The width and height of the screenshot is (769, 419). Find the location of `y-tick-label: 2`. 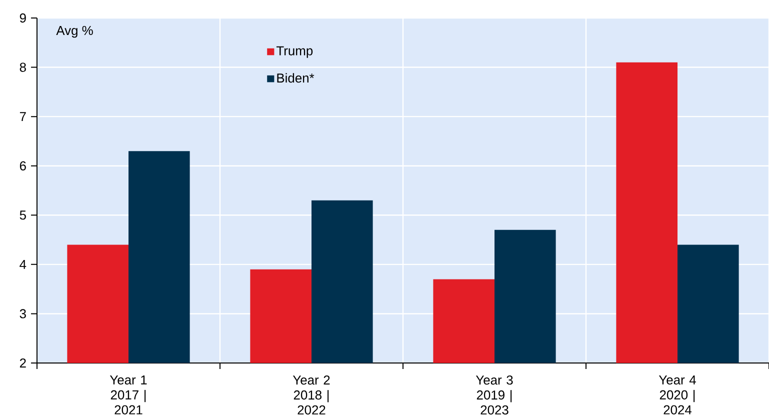

y-tick-label: 2 is located at coordinates (23, 363).